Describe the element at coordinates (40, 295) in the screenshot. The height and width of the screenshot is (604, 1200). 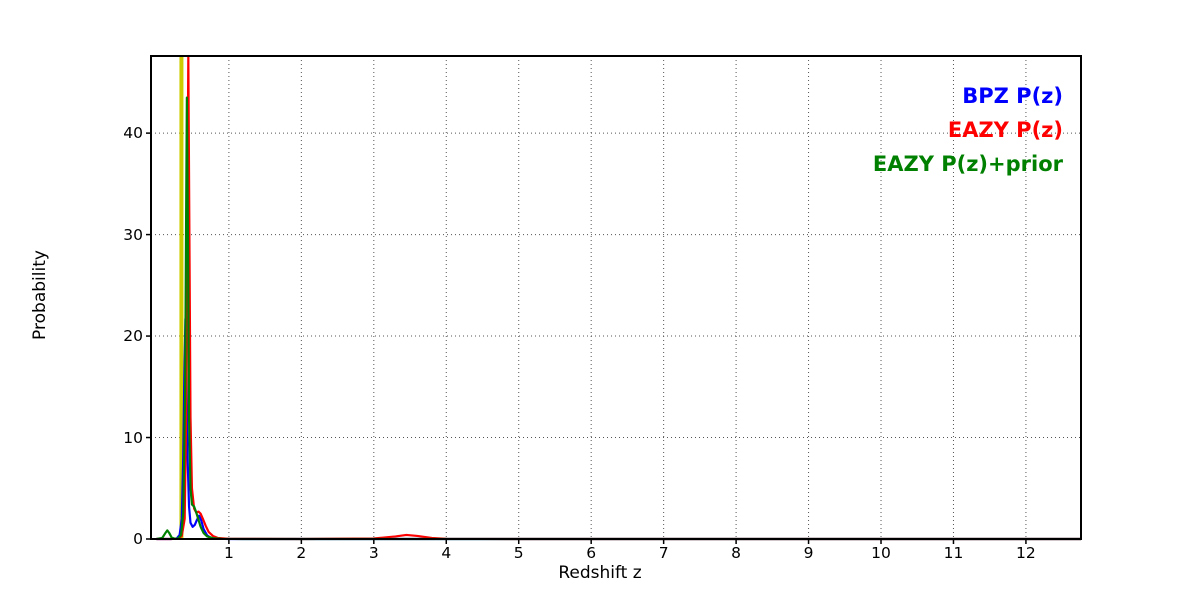
I see `y-axis-label: Probability` at that location.